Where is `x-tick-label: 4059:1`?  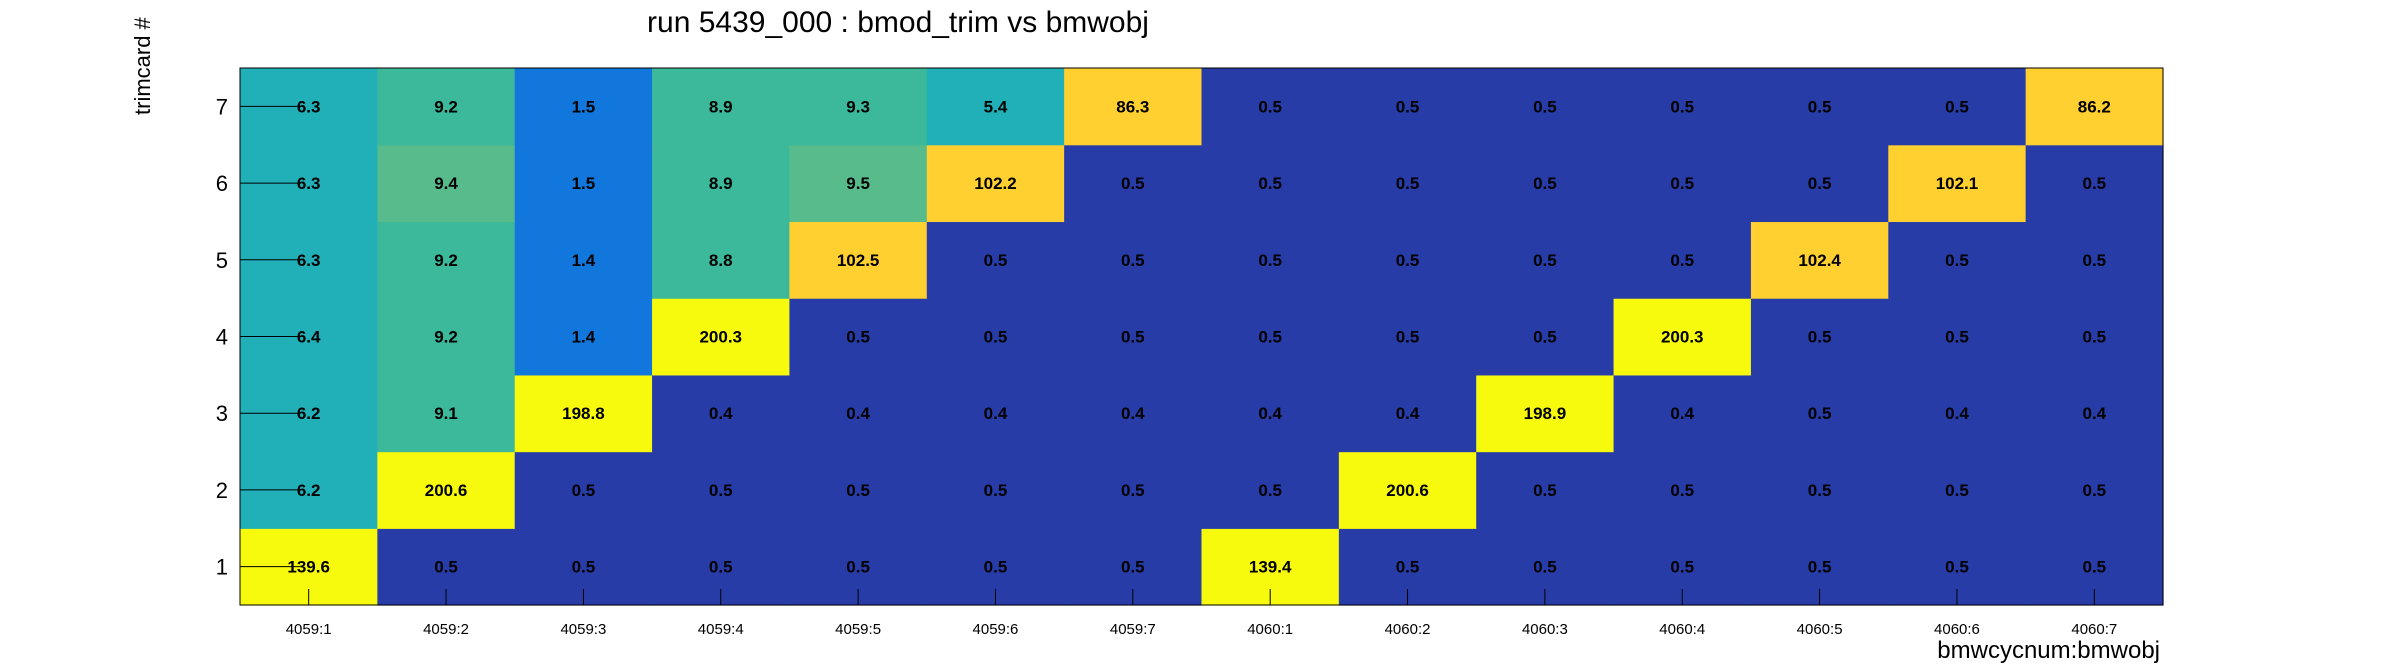
x-tick-label: 4059:1 is located at coordinates (309, 629).